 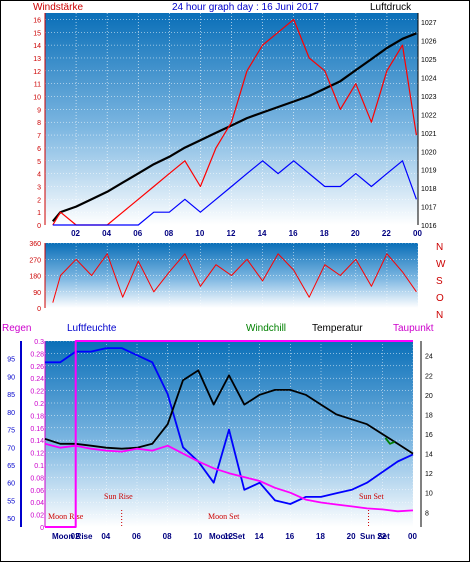 I want to click on y-temp-tick-label: 14, so click(x=429, y=455).